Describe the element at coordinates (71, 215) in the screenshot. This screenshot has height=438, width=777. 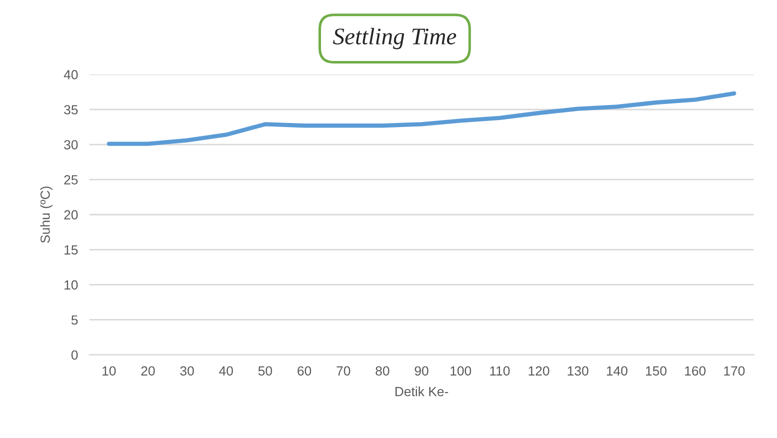
I see `y-tick-label: 20` at that location.